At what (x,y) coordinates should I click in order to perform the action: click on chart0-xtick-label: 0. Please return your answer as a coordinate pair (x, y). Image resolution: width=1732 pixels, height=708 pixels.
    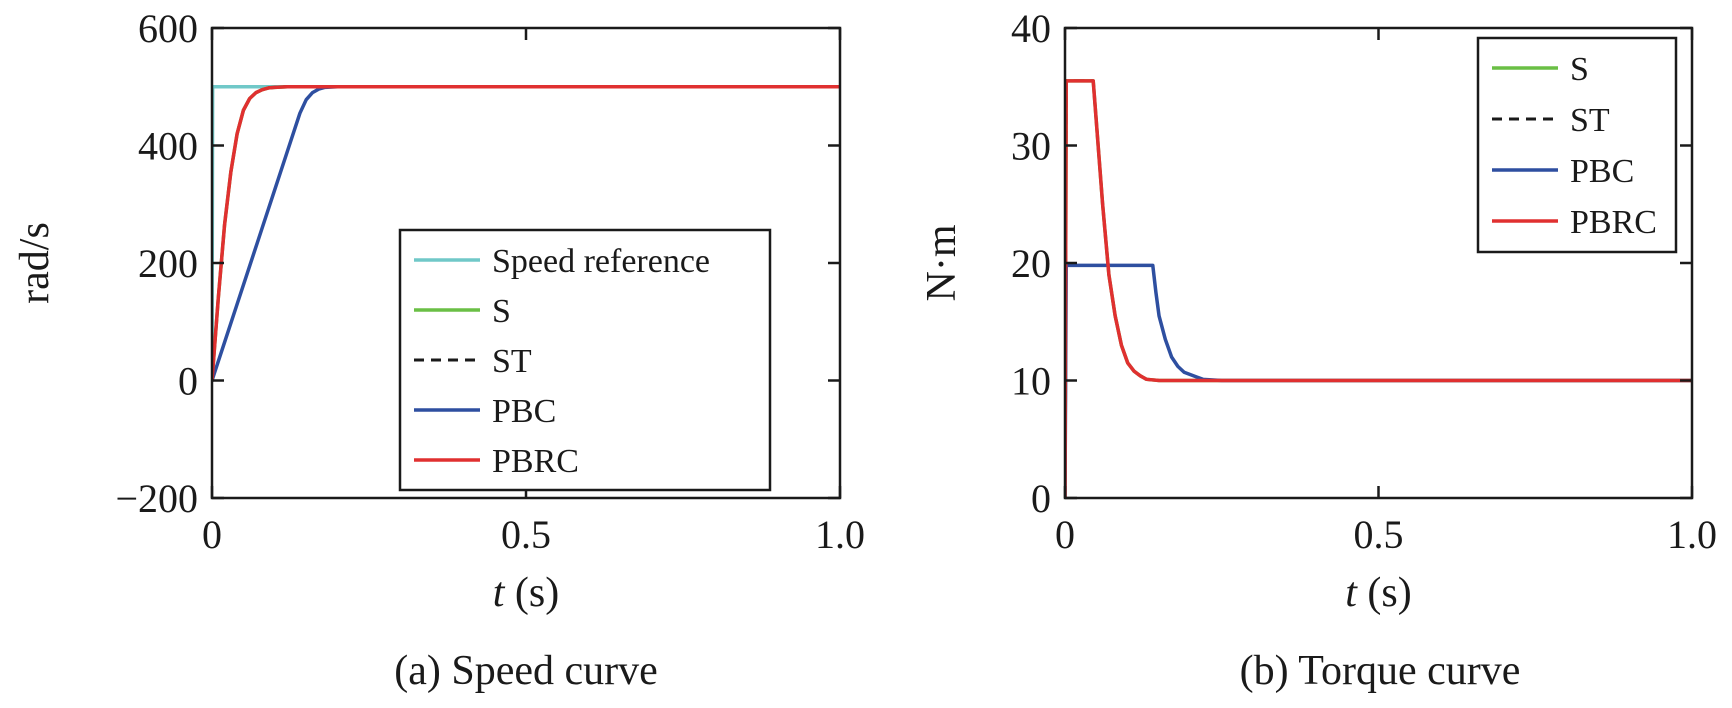
    Looking at the image, I should click on (212, 534).